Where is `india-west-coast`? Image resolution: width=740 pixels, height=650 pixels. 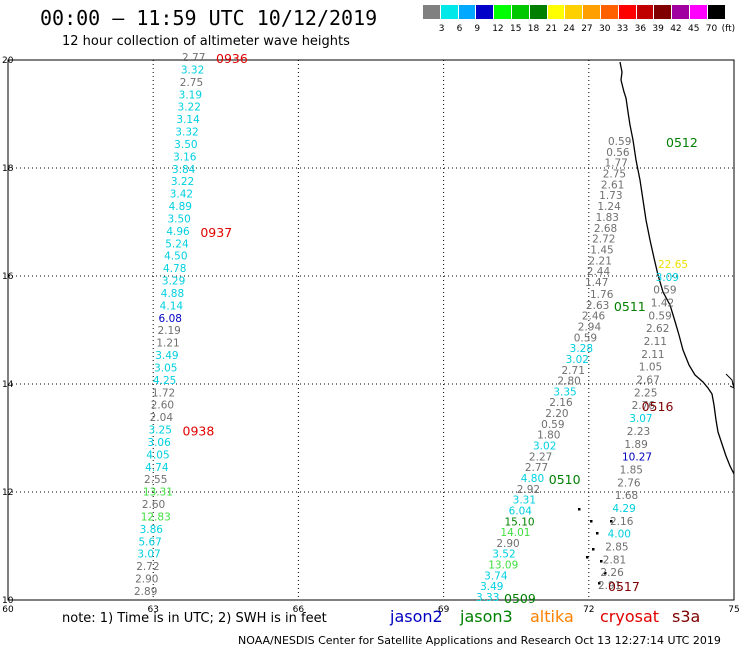 india-west-coast is located at coordinates (677, 268).